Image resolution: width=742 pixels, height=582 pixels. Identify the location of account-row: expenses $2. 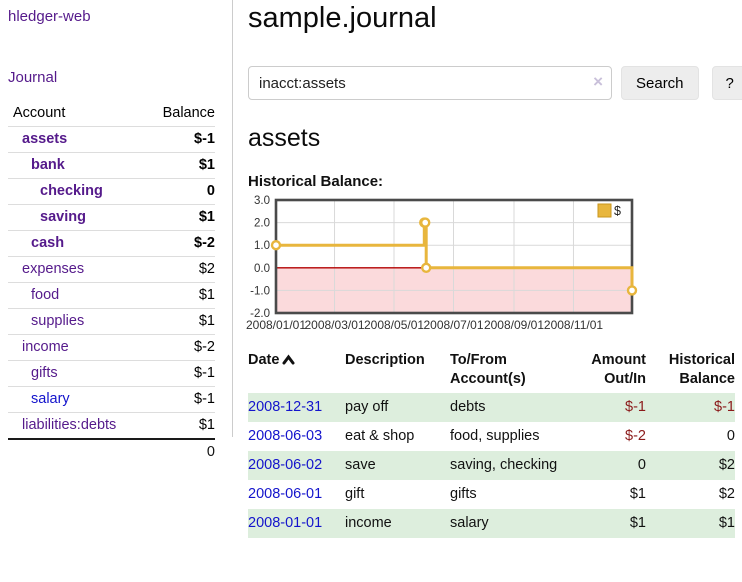
(111, 269).